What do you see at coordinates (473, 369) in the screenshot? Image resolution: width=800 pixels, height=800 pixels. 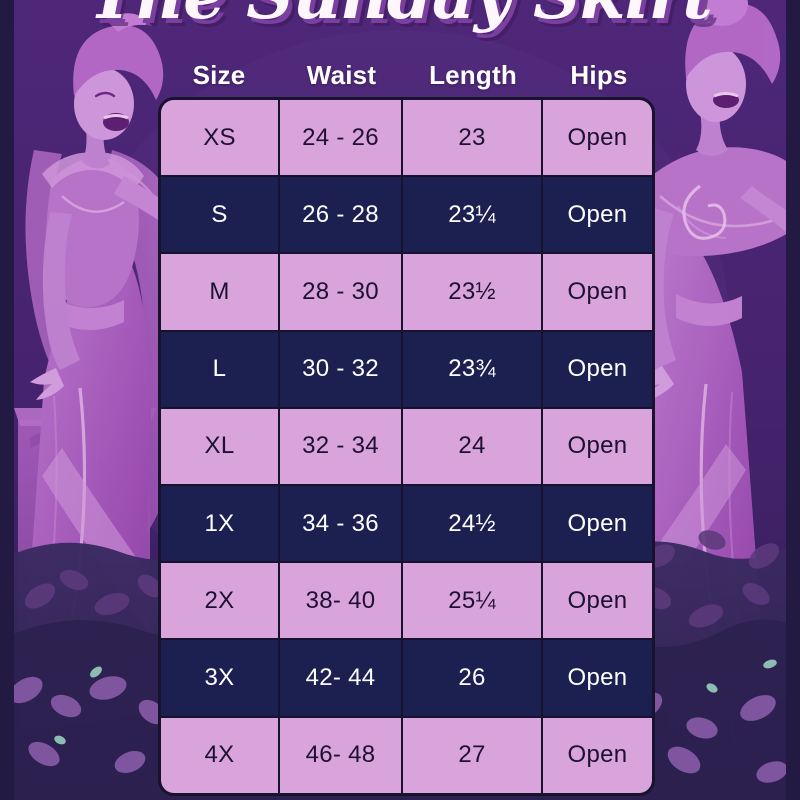 I see `cell-length: 23¾` at bounding box center [473, 369].